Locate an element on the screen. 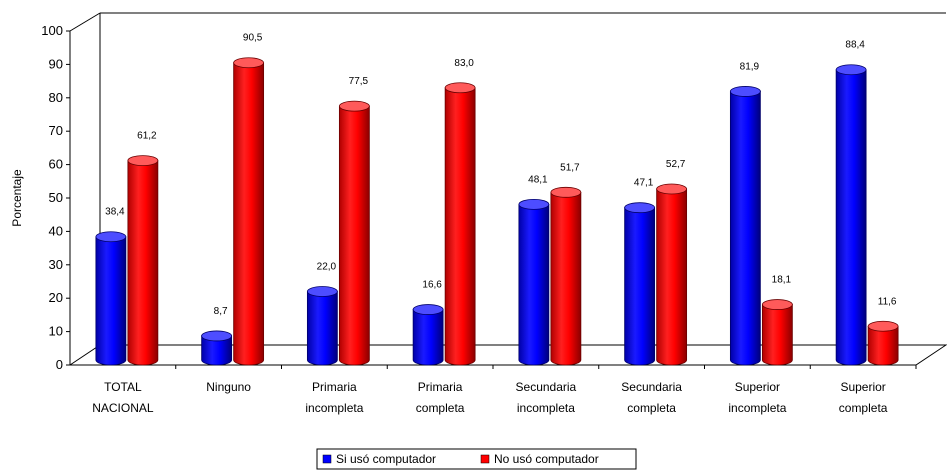  x-tick-label: NACIONAL is located at coordinates (123, 408).